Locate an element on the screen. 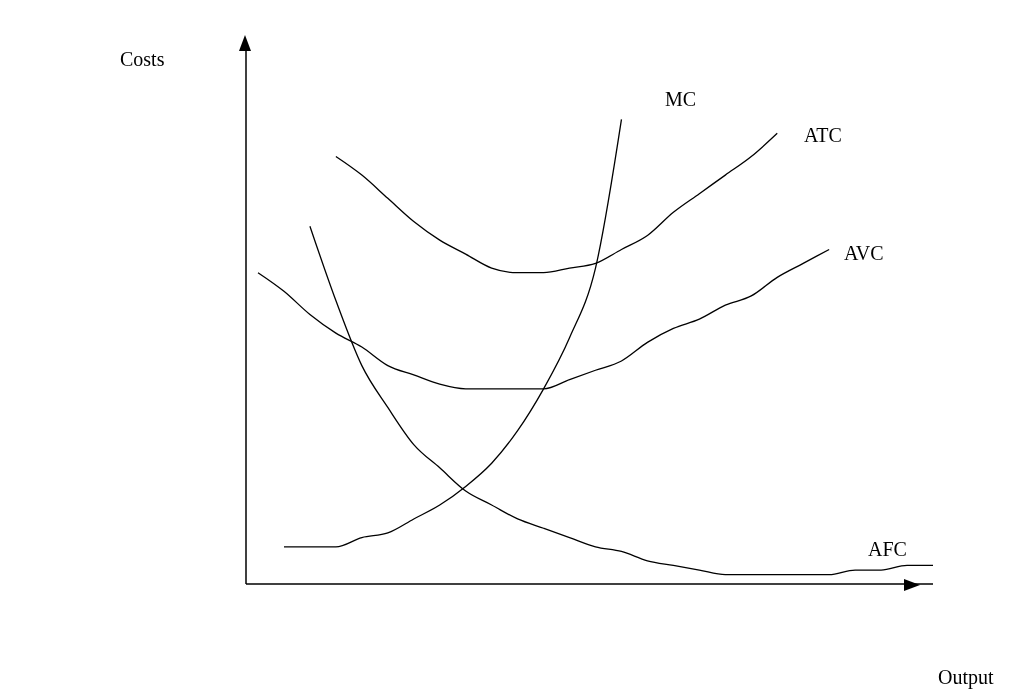 This screenshot has width=1016, height=700. x-axis-title: Output is located at coordinates (966, 677).